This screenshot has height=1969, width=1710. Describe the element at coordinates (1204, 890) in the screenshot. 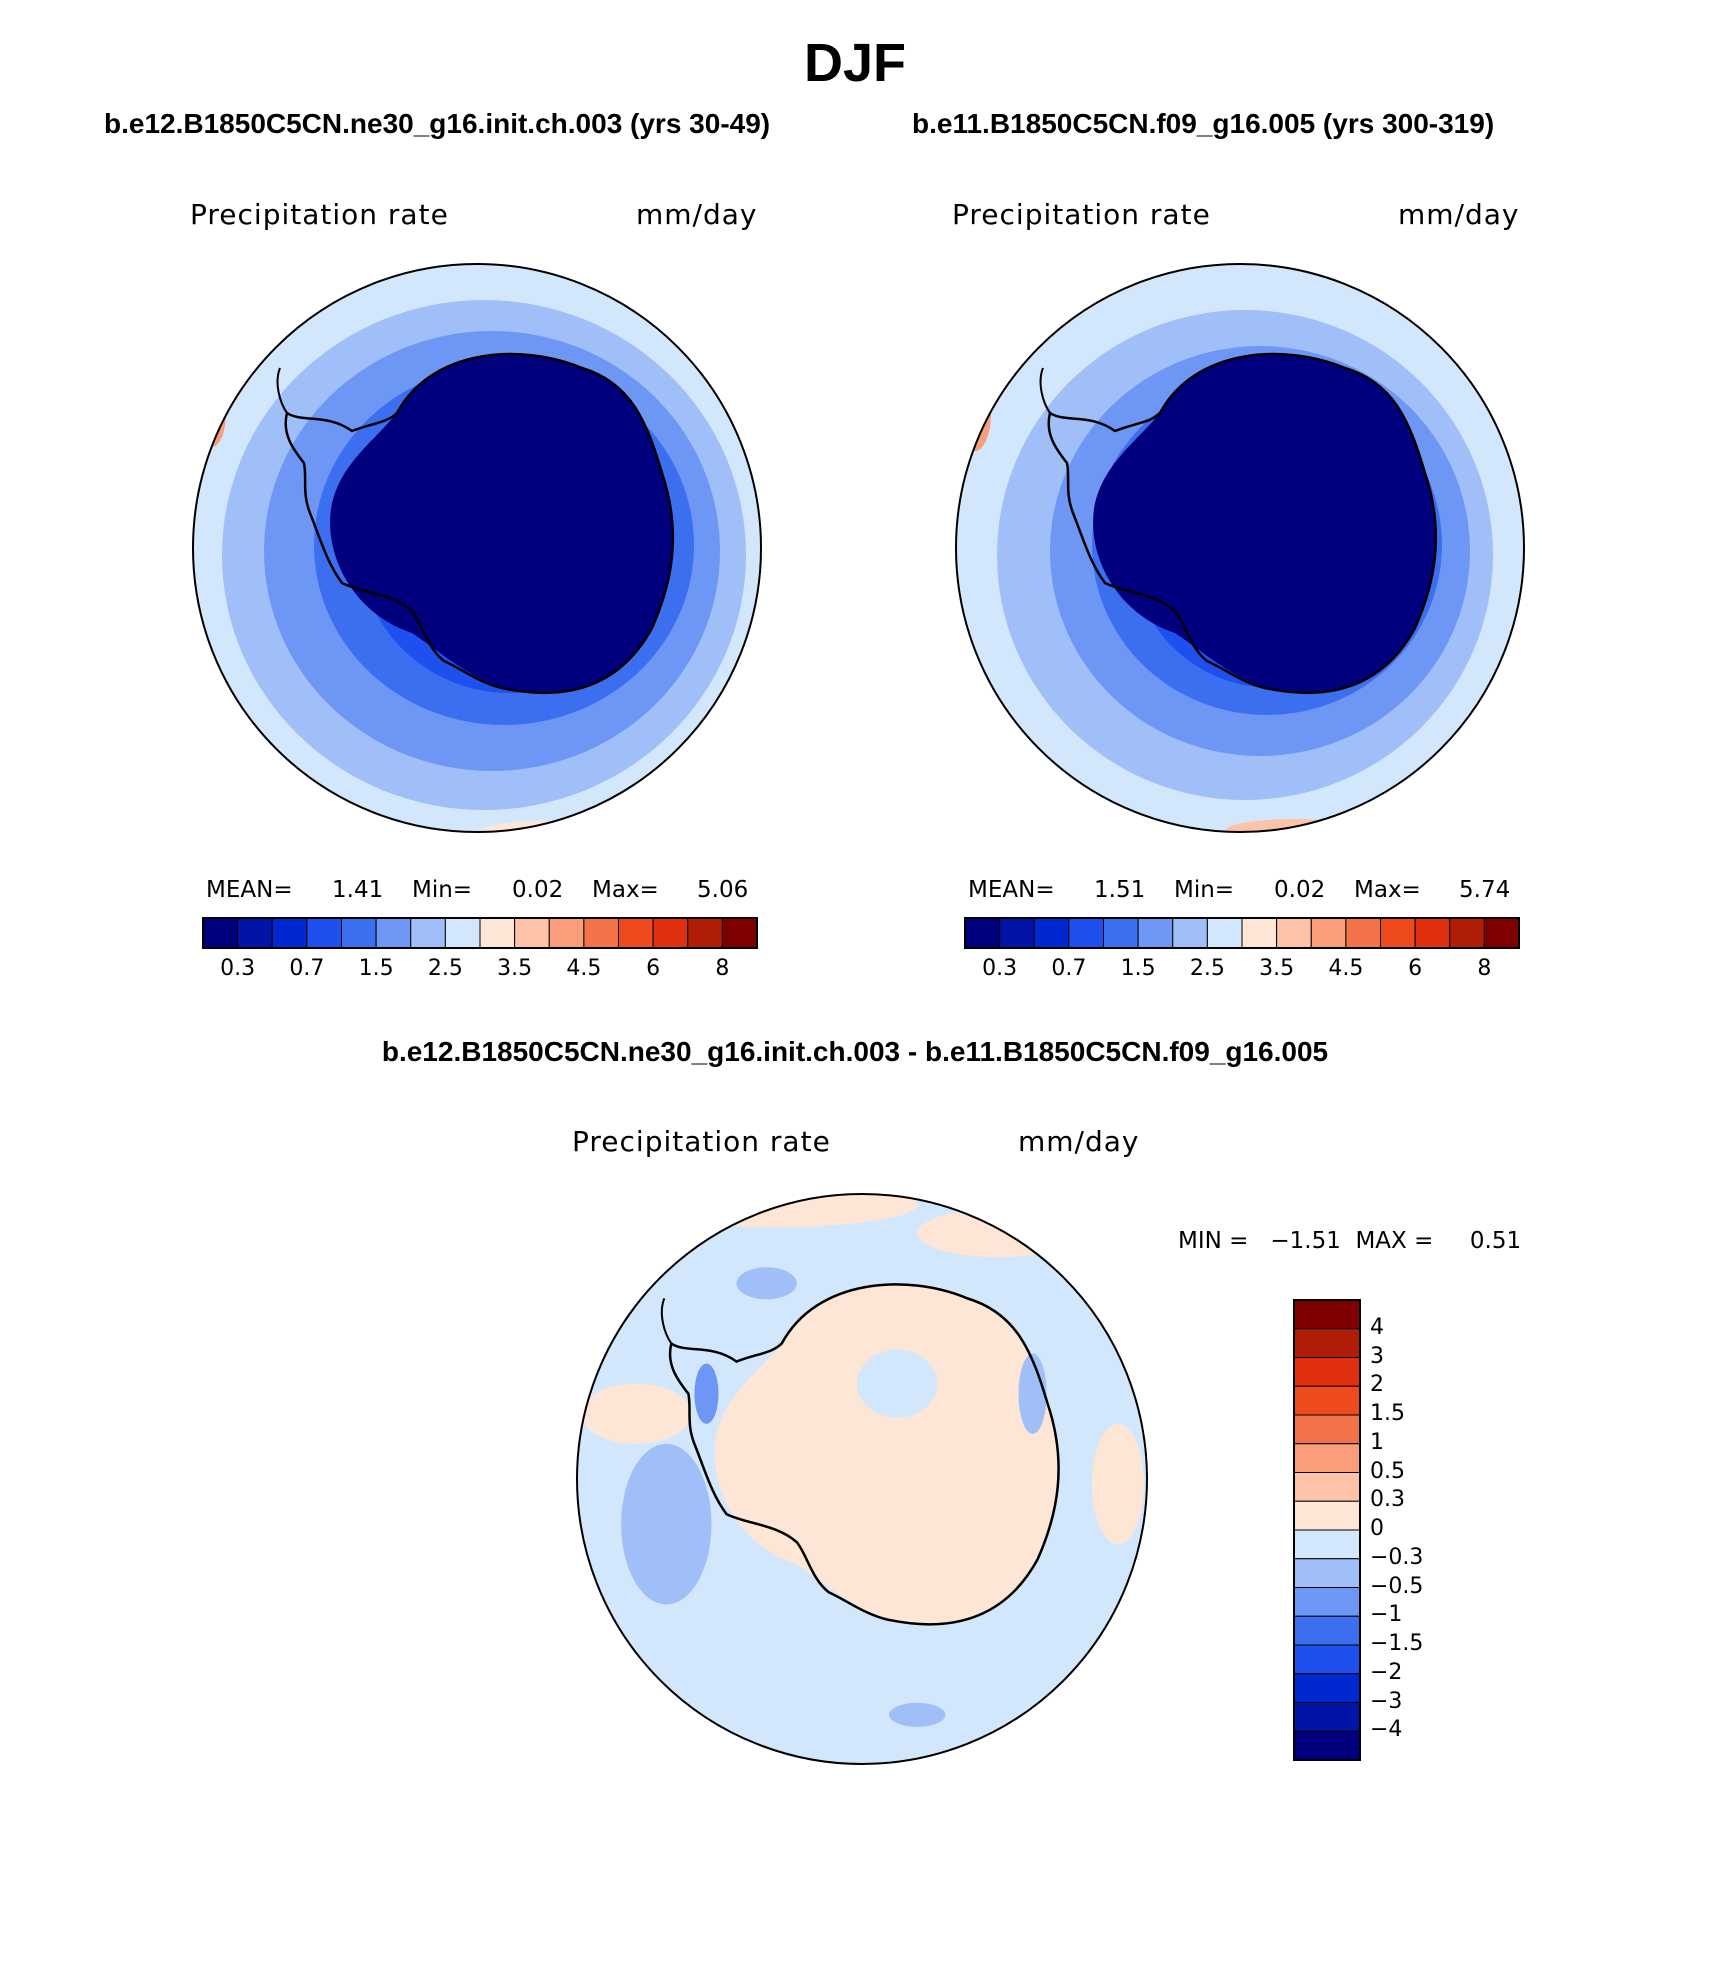

I see `panel-2-min-label: Min=` at that location.